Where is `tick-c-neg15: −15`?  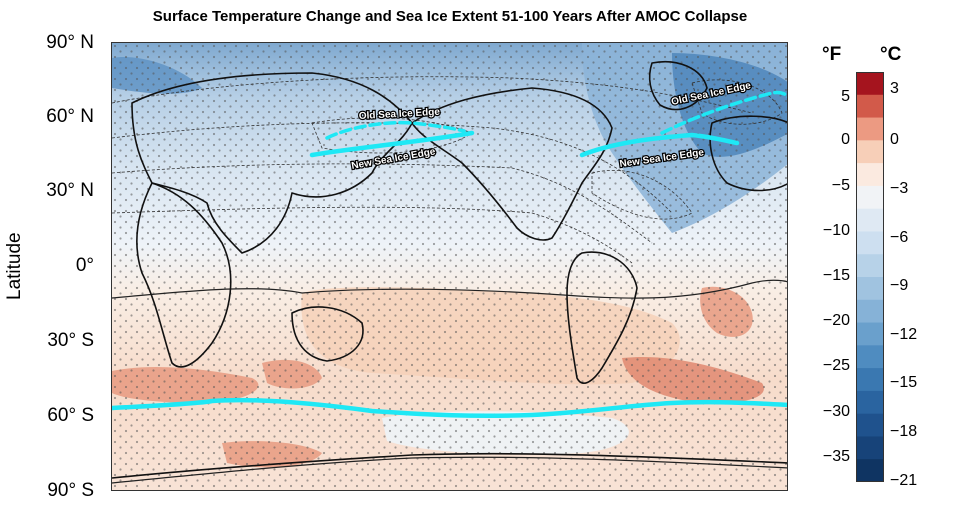
tick-c-neg15: −15 is located at coordinates (904, 382).